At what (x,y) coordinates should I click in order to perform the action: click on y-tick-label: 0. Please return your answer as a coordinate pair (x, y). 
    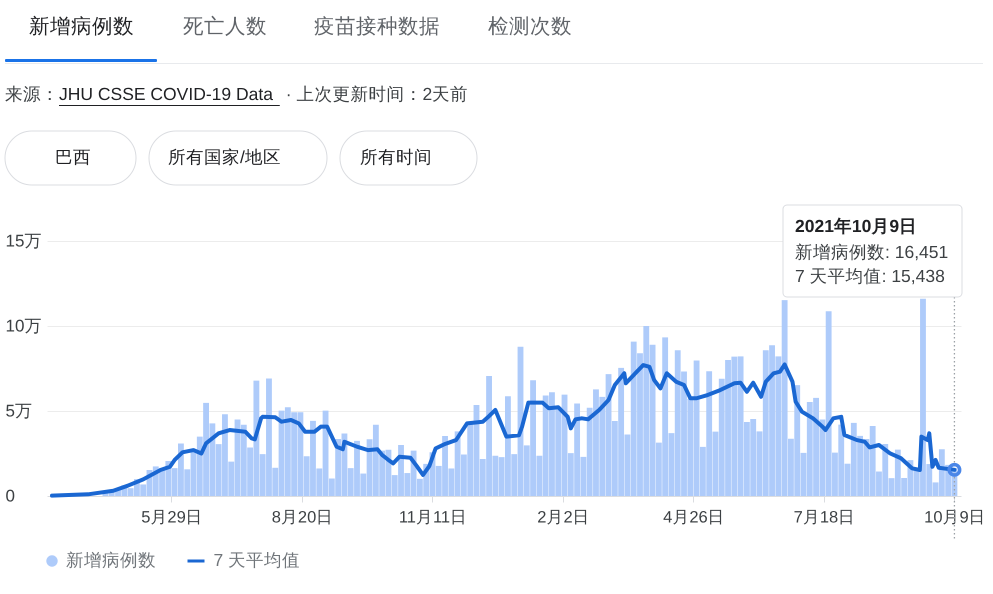
    Looking at the image, I should click on (10, 496).